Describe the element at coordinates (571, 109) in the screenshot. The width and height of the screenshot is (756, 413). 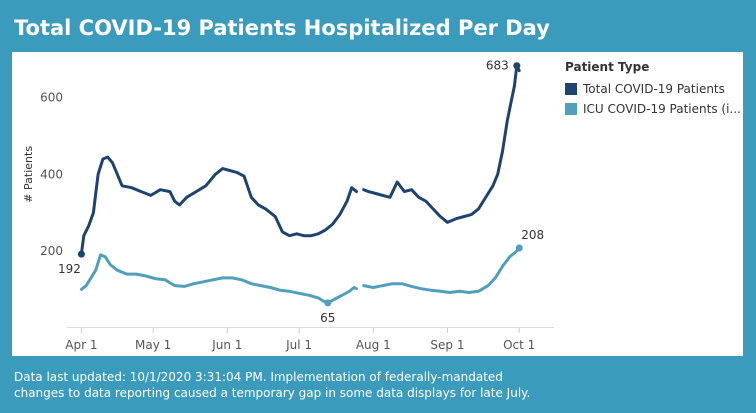
I see `legend-swatch-icu` at that location.